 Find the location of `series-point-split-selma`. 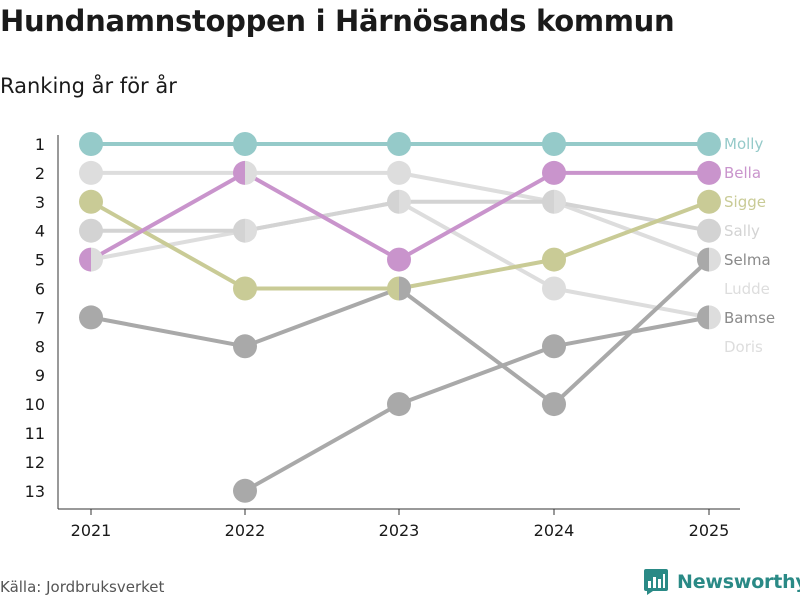

series-point-split-selma is located at coordinates (709, 259).